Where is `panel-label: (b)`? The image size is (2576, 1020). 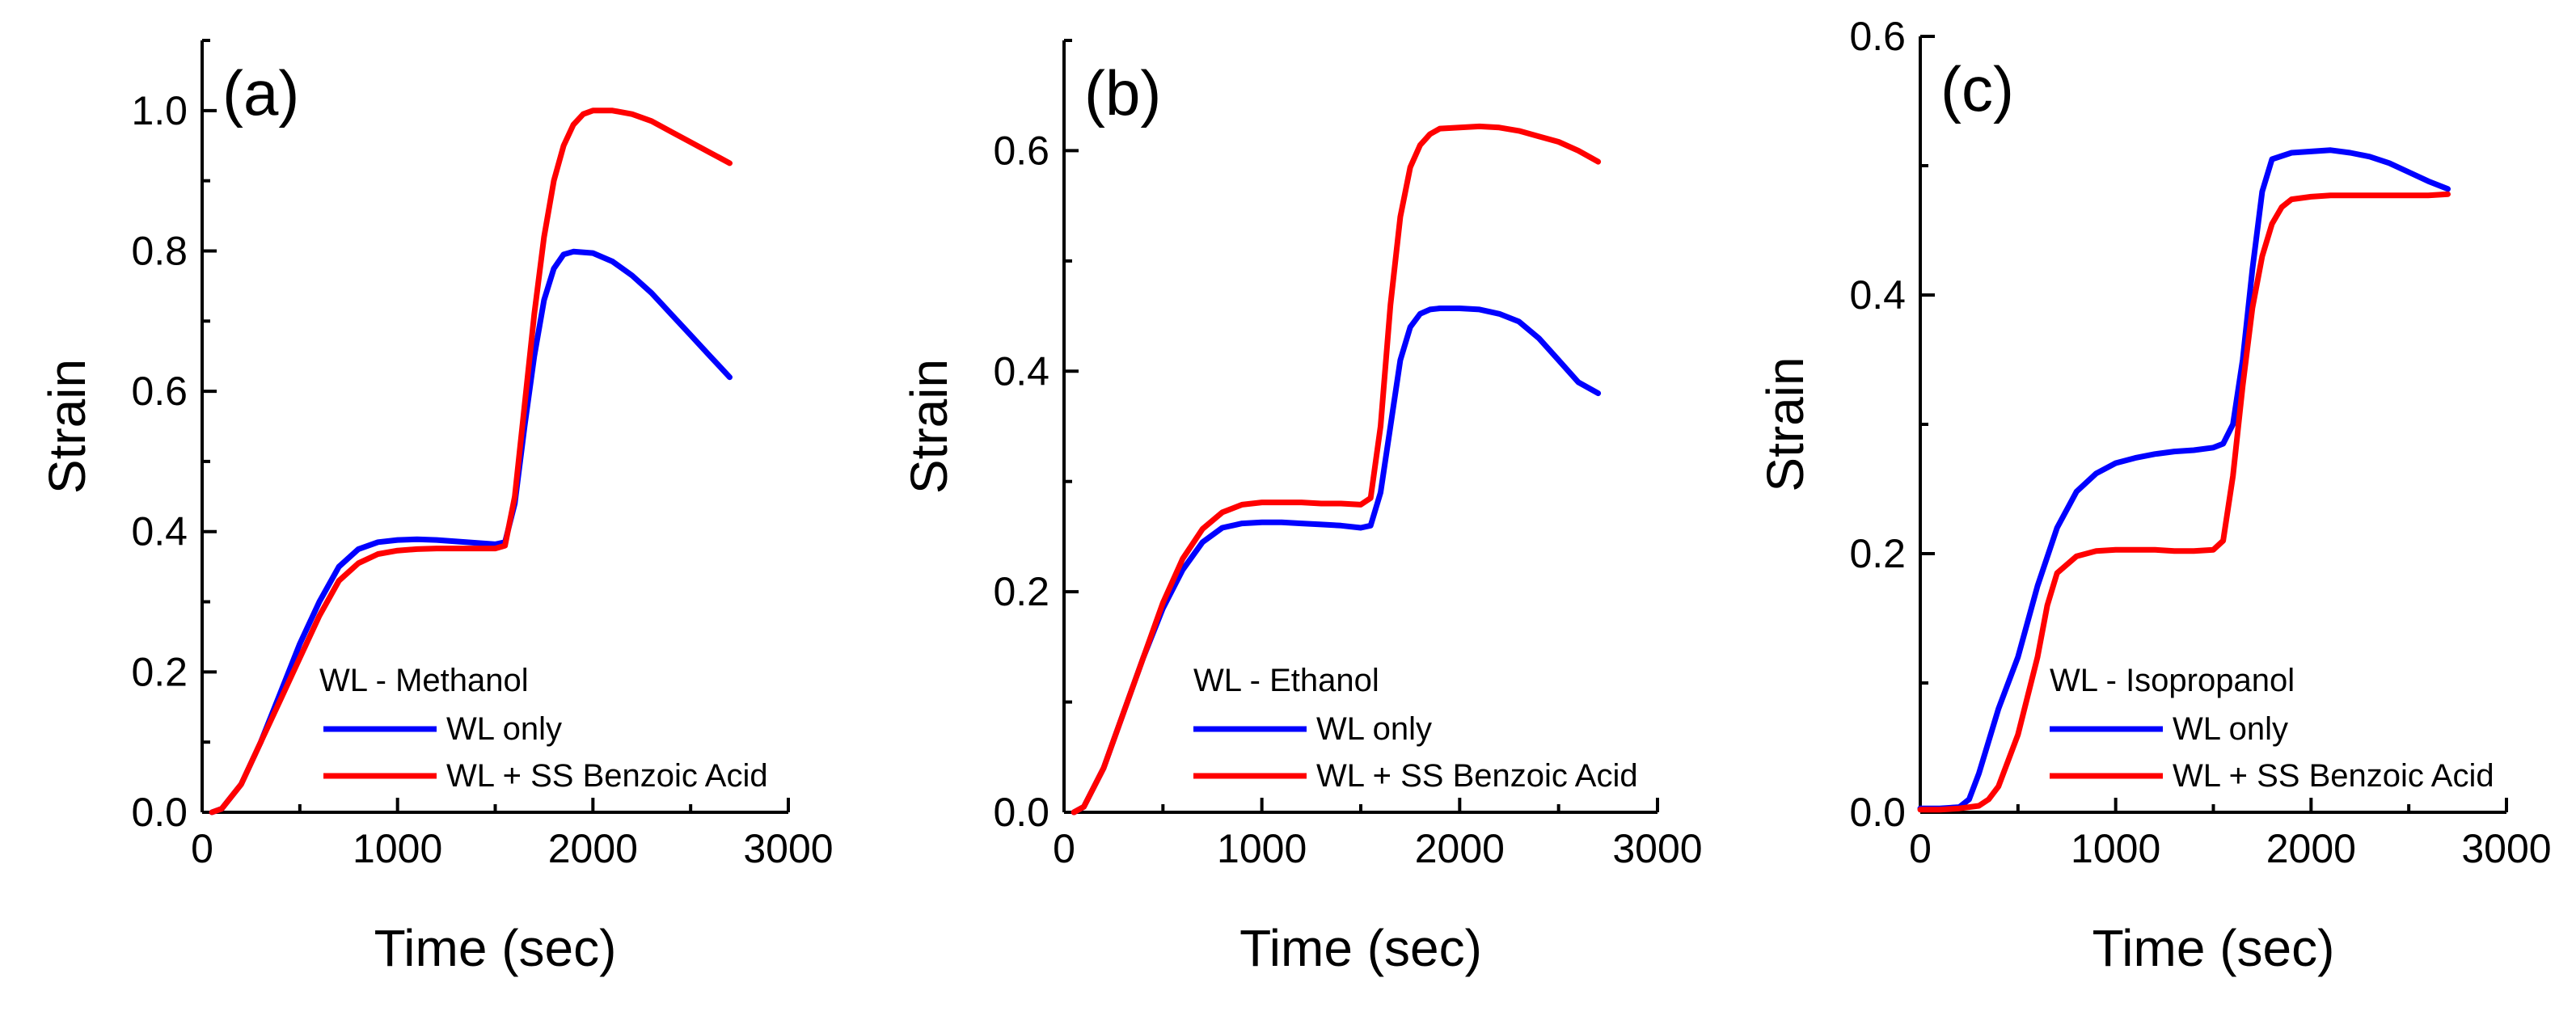
panel-label: (b) is located at coordinates (1122, 93).